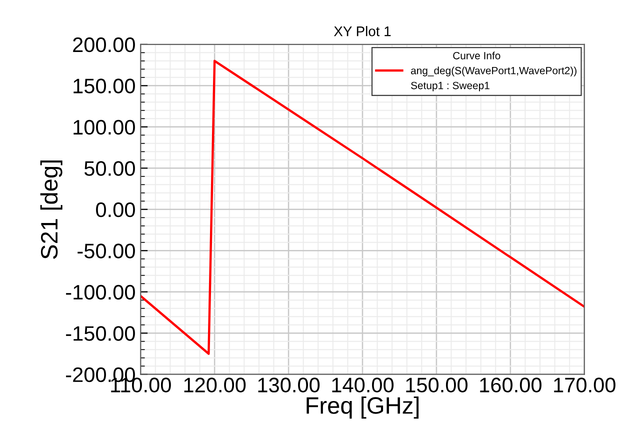 This screenshot has height=423, width=625. What do you see at coordinates (585, 385) in the screenshot?
I see `x-tick-label: 170.00` at bounding box center [585, 385].